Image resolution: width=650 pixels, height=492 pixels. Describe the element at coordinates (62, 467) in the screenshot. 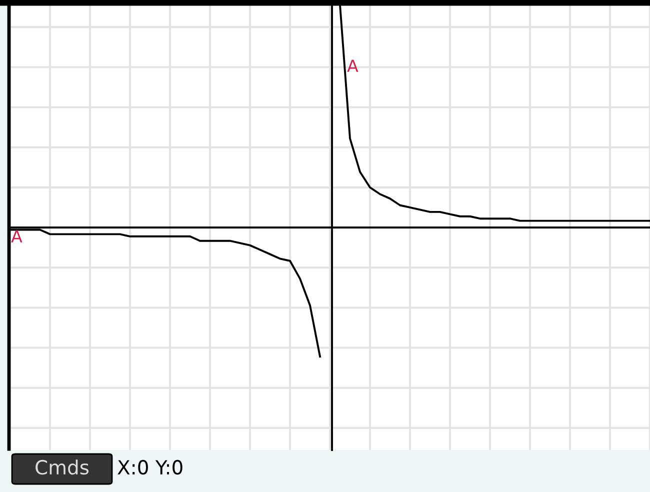

I see `text: Cmds` at that location.